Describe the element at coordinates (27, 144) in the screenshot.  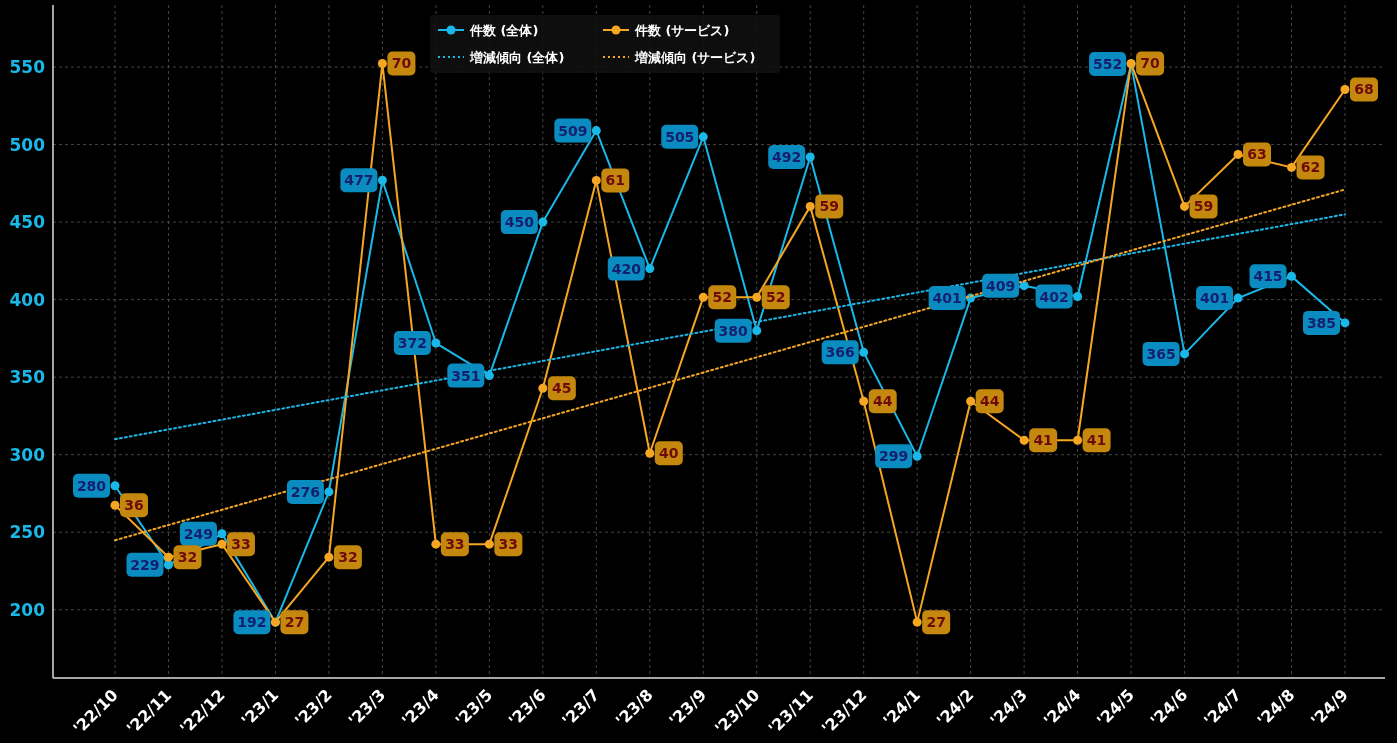
I see `y-tick-label: 500` at that location.